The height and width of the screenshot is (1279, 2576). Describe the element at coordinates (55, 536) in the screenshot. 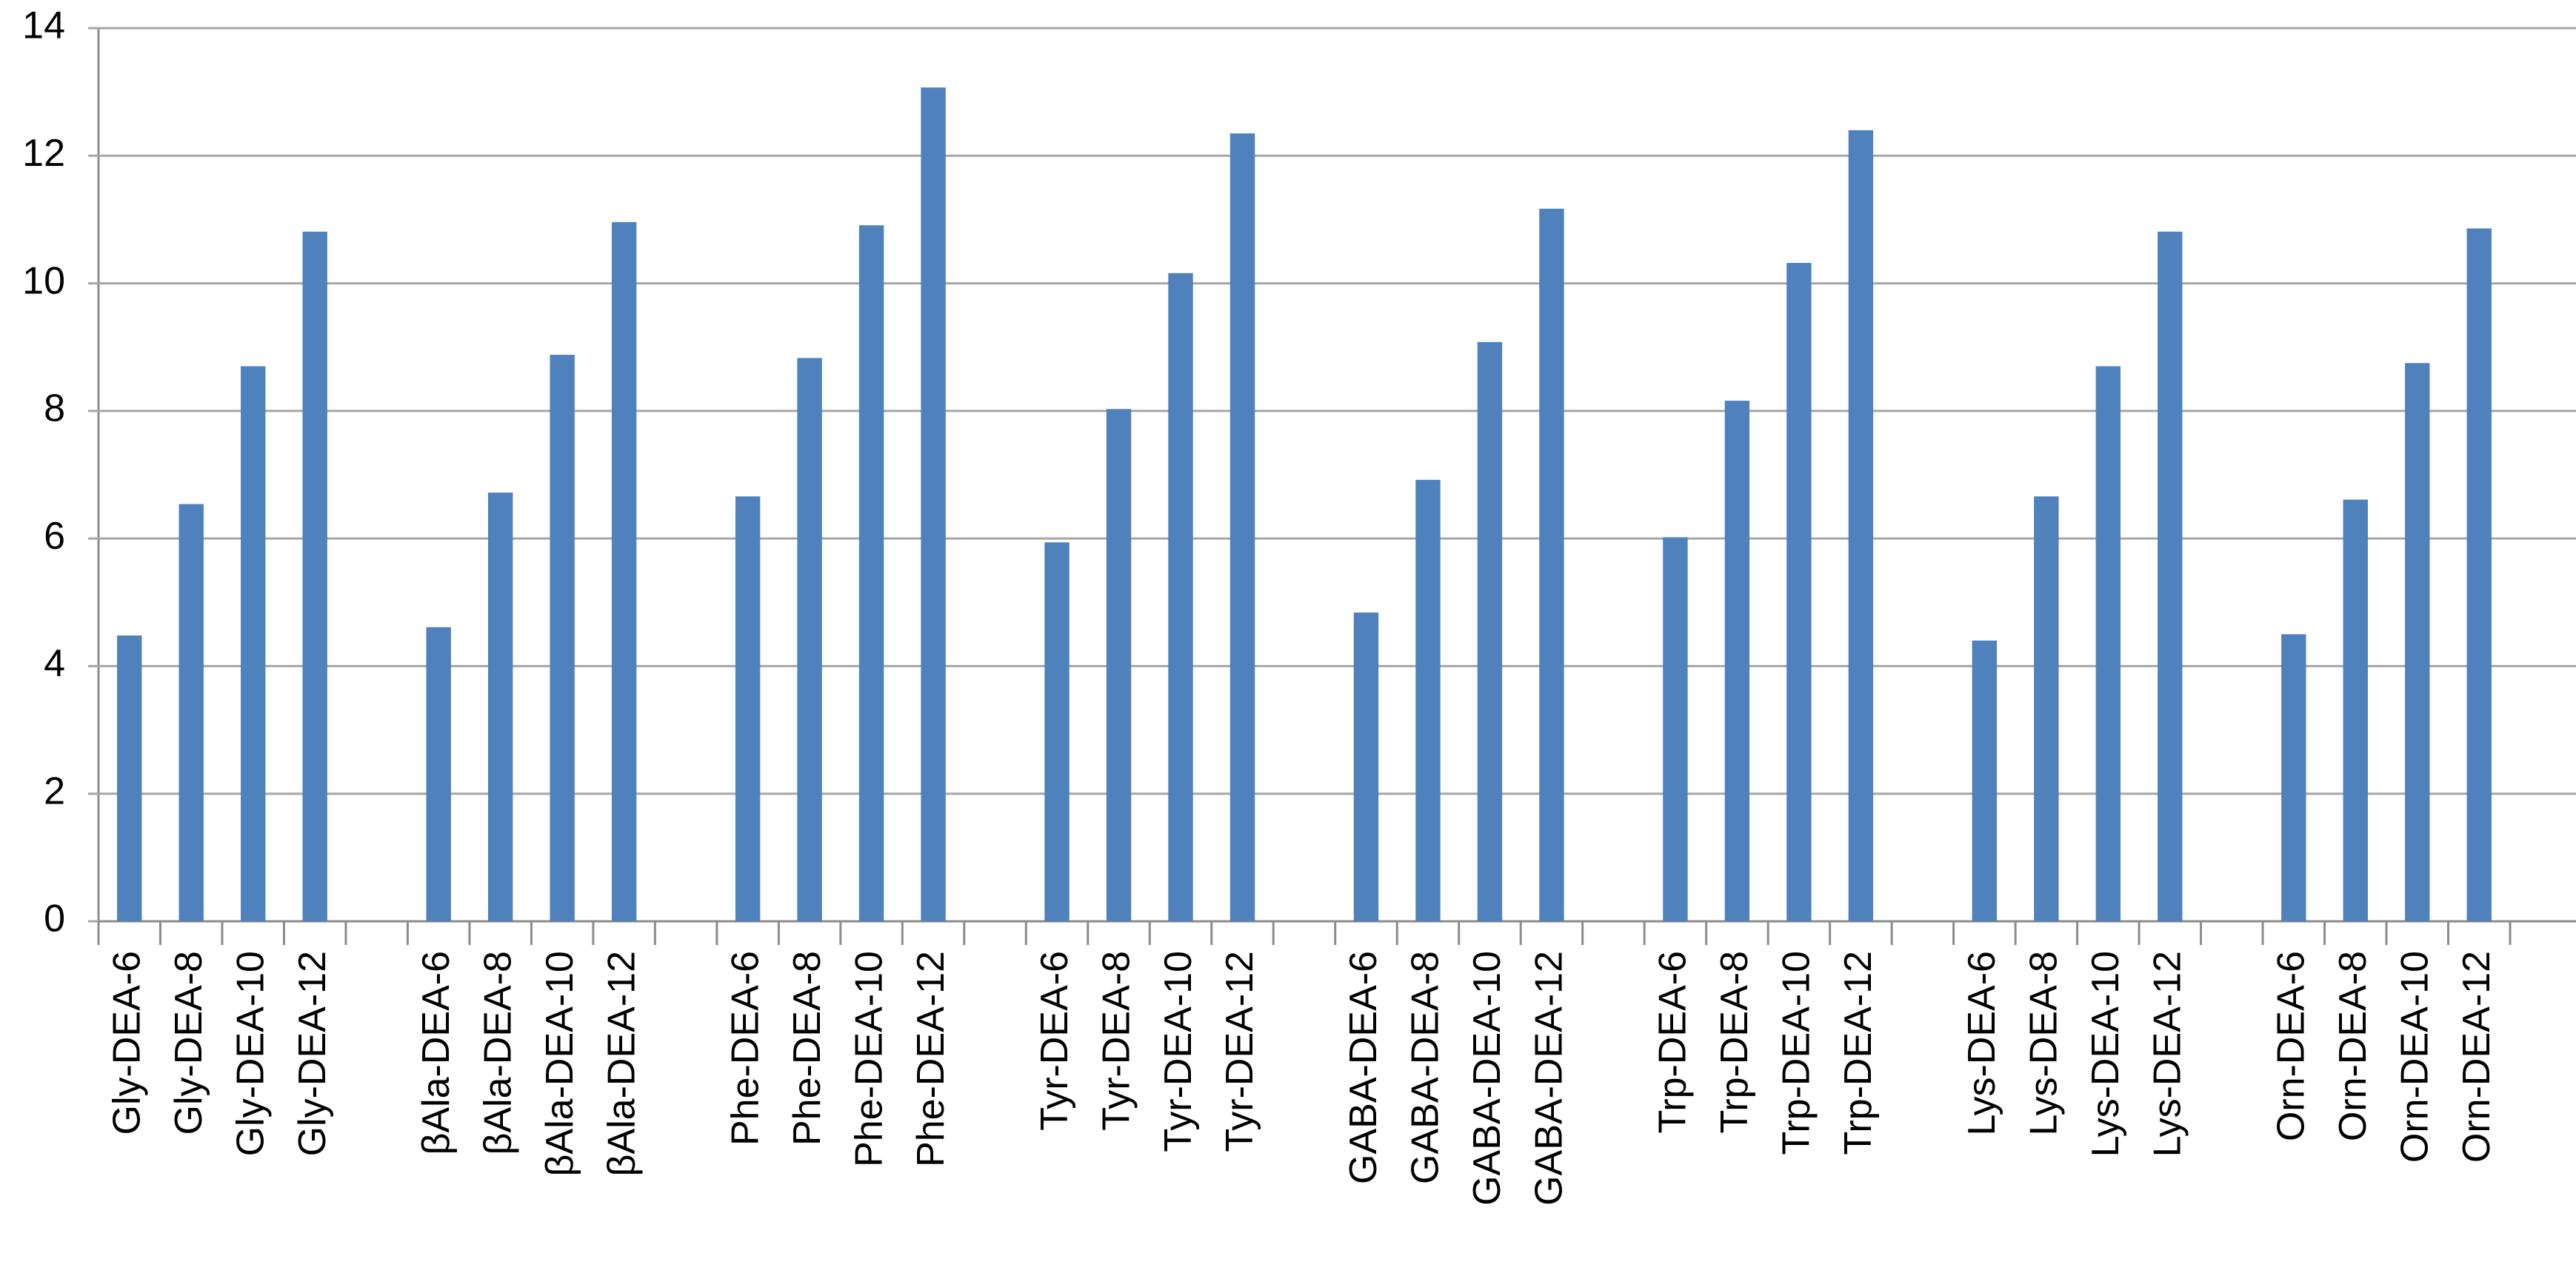

I see `y-tick-label: 6` at that location.